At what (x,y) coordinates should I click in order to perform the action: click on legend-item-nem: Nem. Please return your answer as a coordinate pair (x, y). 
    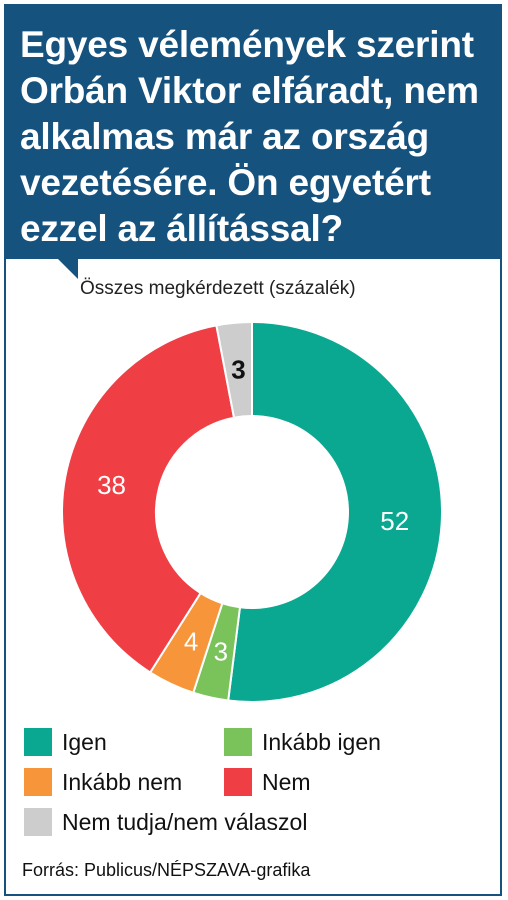
    Looking at the image, I should click on (267, 782).